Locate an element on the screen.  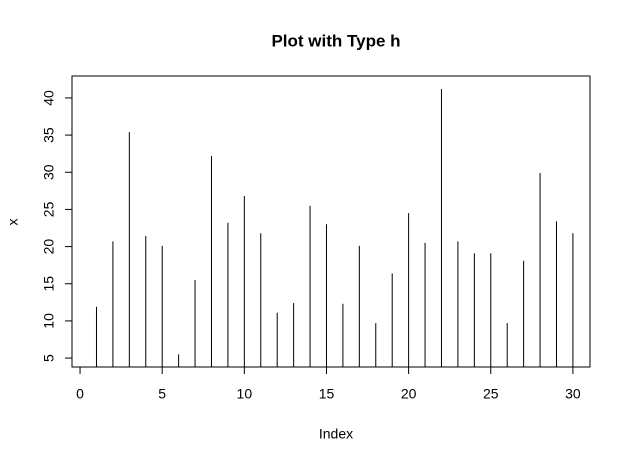
x-tick-label: 30 is located at coordinates (573, 394).